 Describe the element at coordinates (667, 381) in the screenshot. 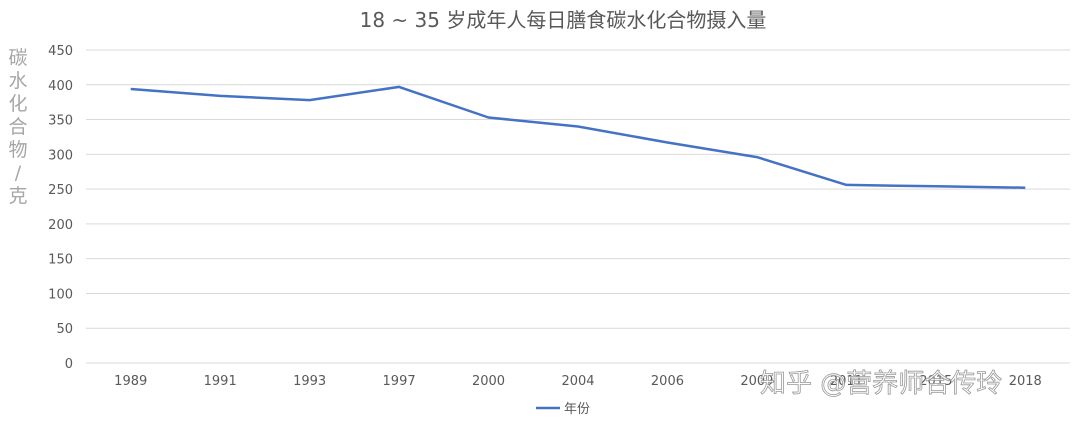

I see `x-tick-label: 2006` at that location.